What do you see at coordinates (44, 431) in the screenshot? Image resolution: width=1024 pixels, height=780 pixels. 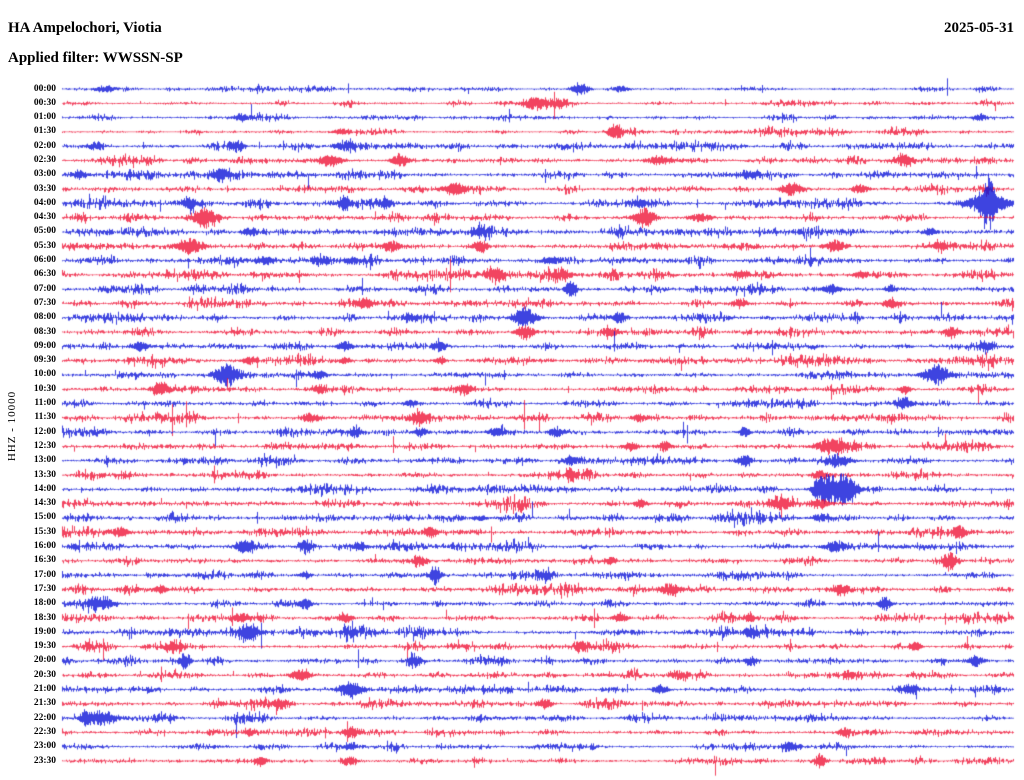 I see `time-label: 12:00` at bounding box center [44, 431].